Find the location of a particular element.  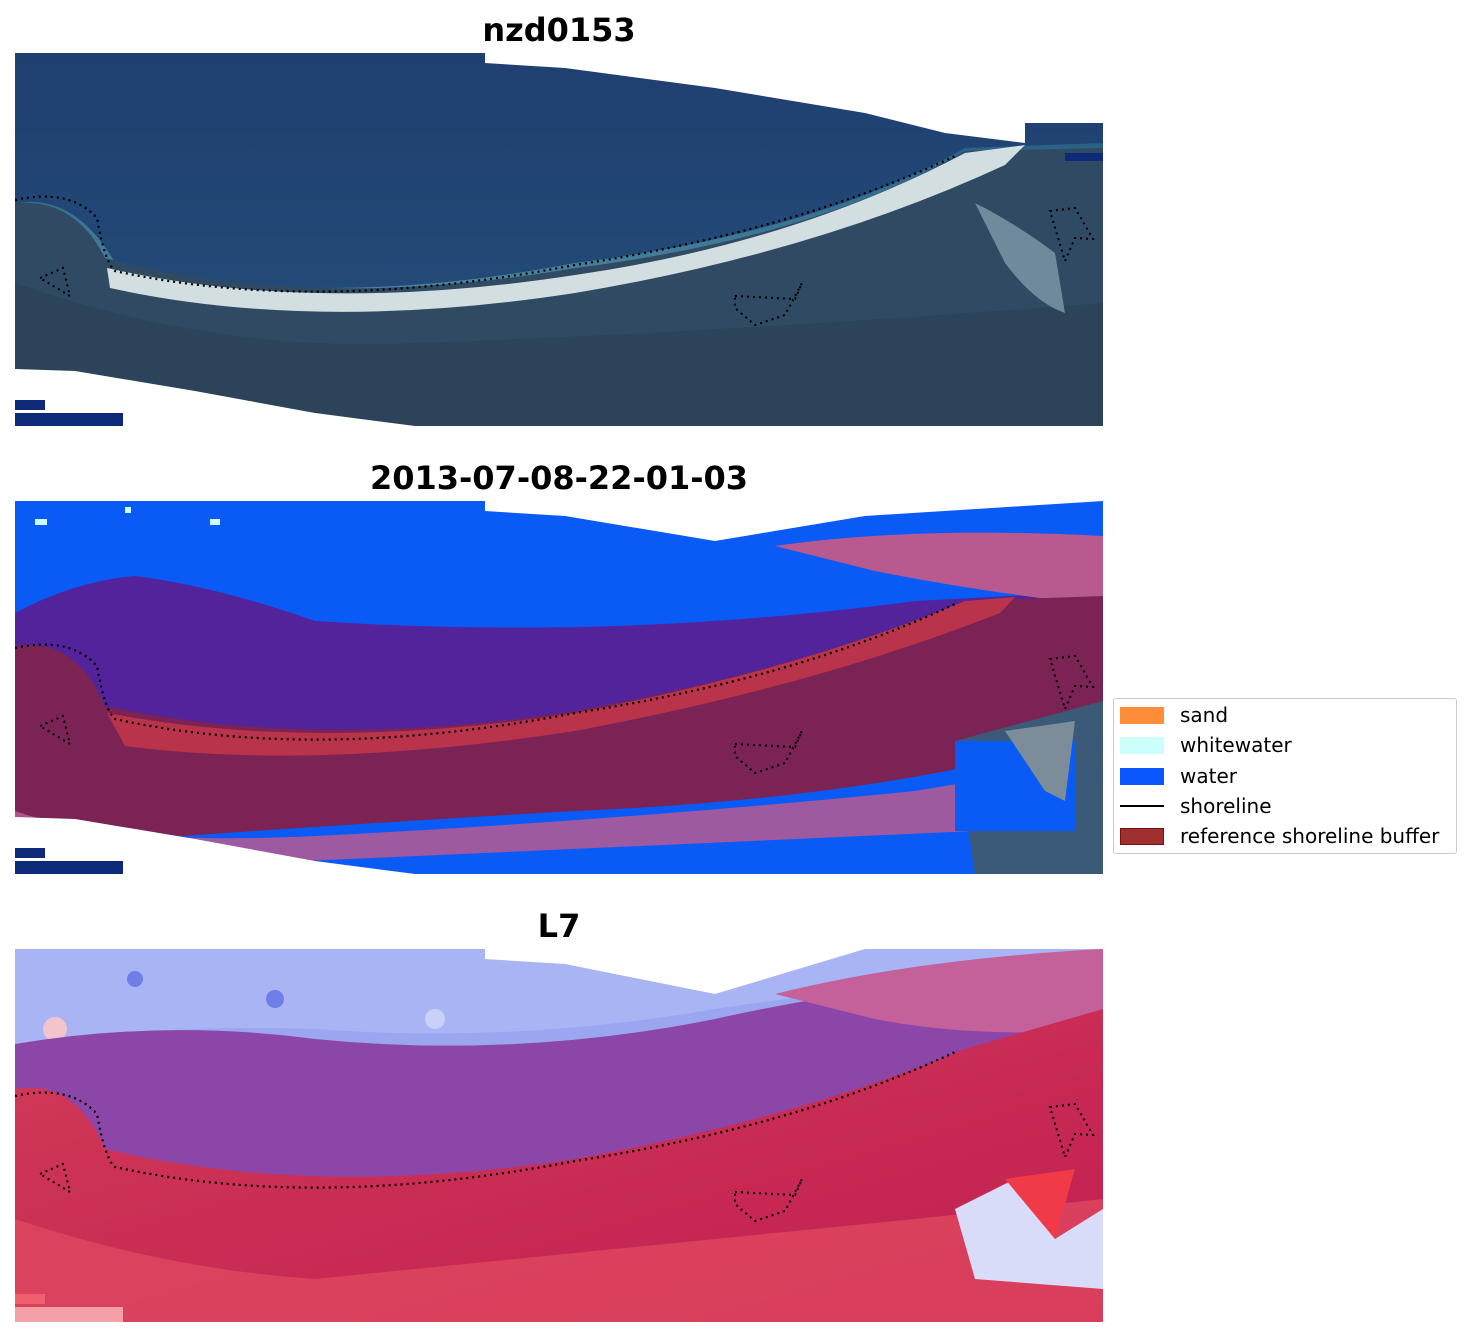

legend-label: whitewater is located at coordinates (1236, 745).